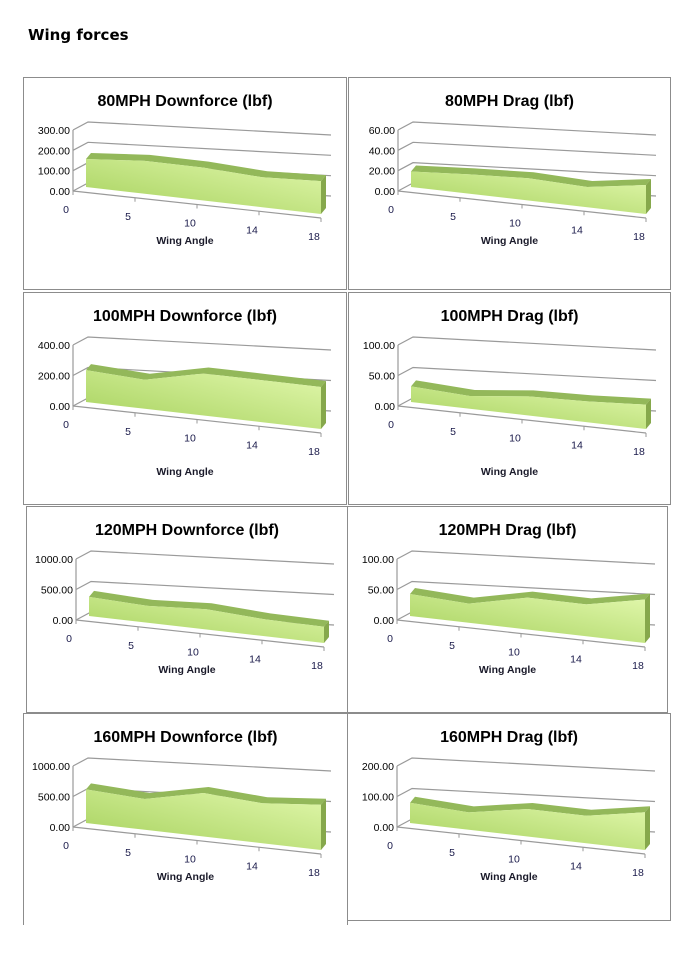 The height and width of the screenshot is (980, 698). What do you see at coordinates (381, 591) in the screenshot?
I see `y-tick-label: 50.00` at bounding box center [381, 591].